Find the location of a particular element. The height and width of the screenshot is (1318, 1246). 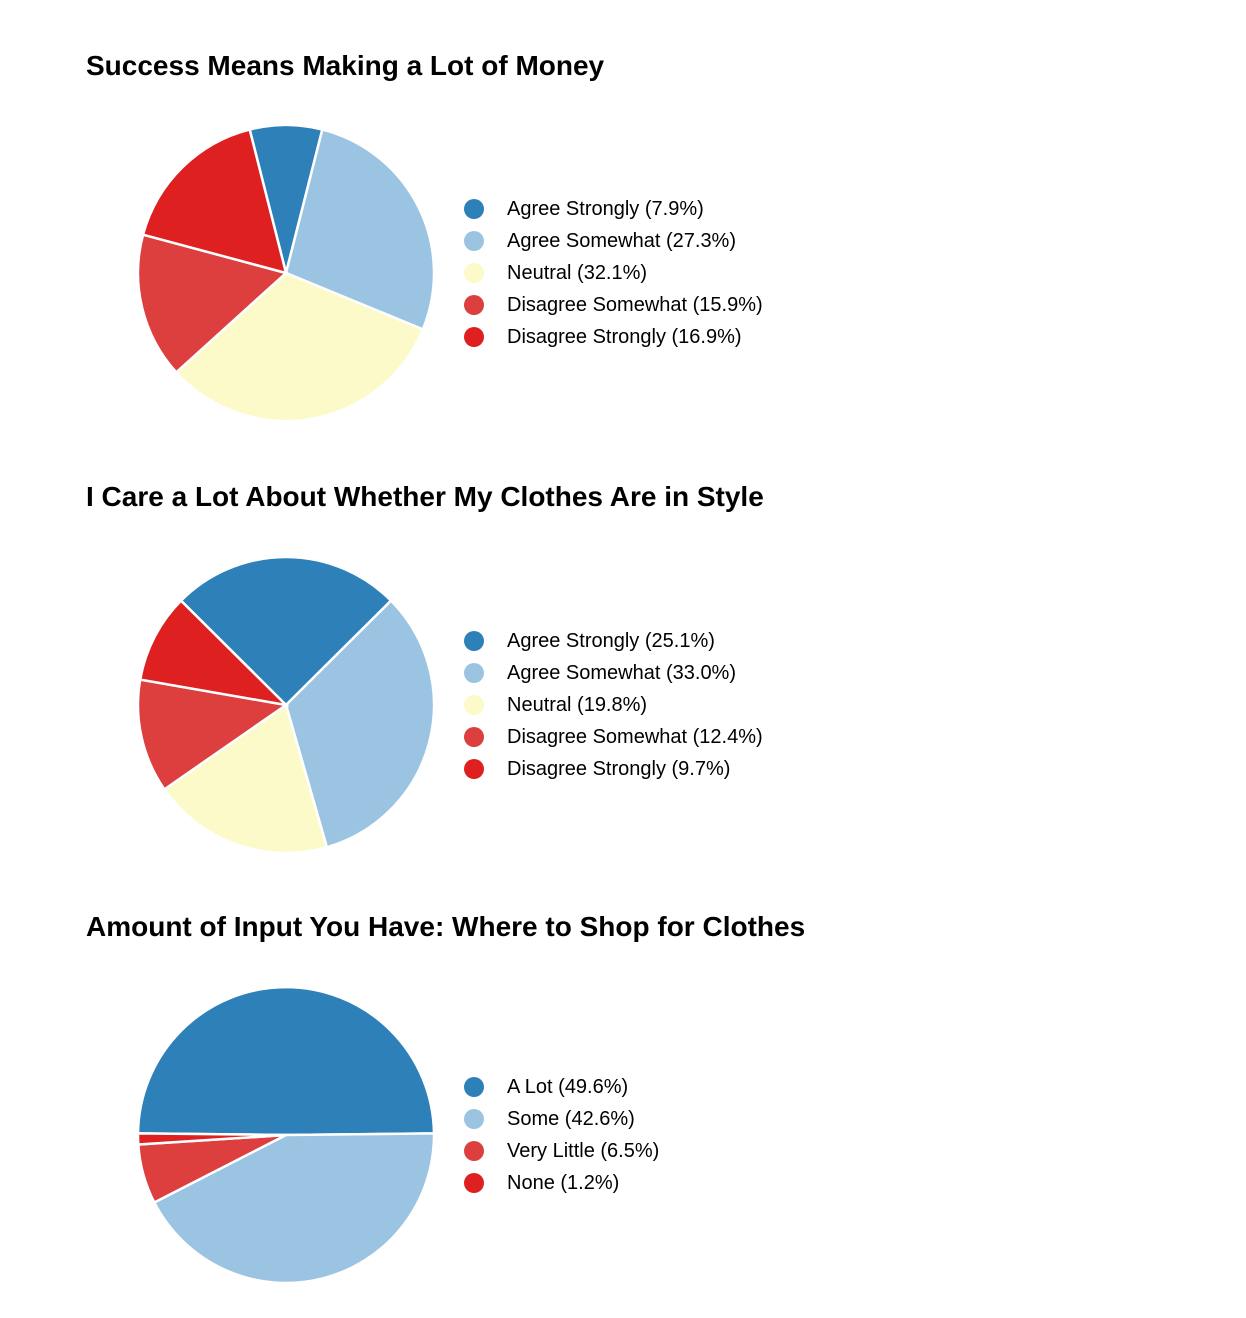

legend-label: Some (42.6%) is located at coordinates (571, 1118).